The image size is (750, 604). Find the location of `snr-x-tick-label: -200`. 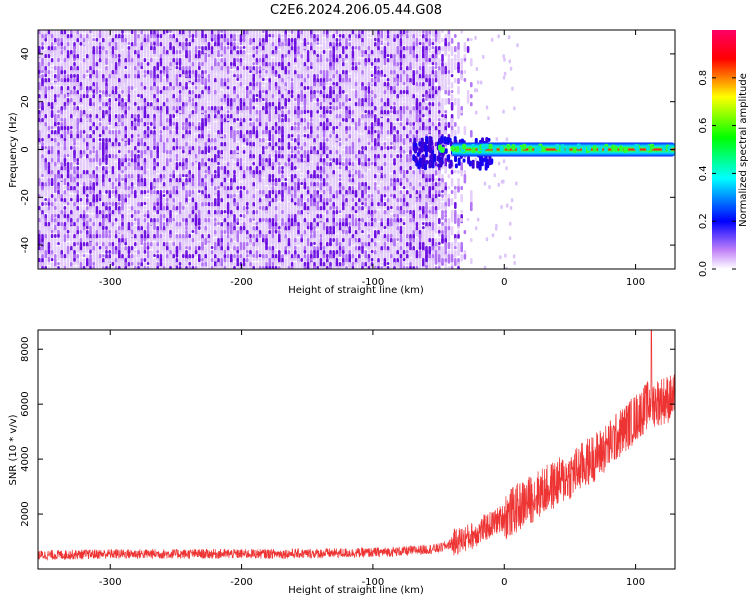

snr-x-tick-label: -200 is located at coordinates (241, 582).